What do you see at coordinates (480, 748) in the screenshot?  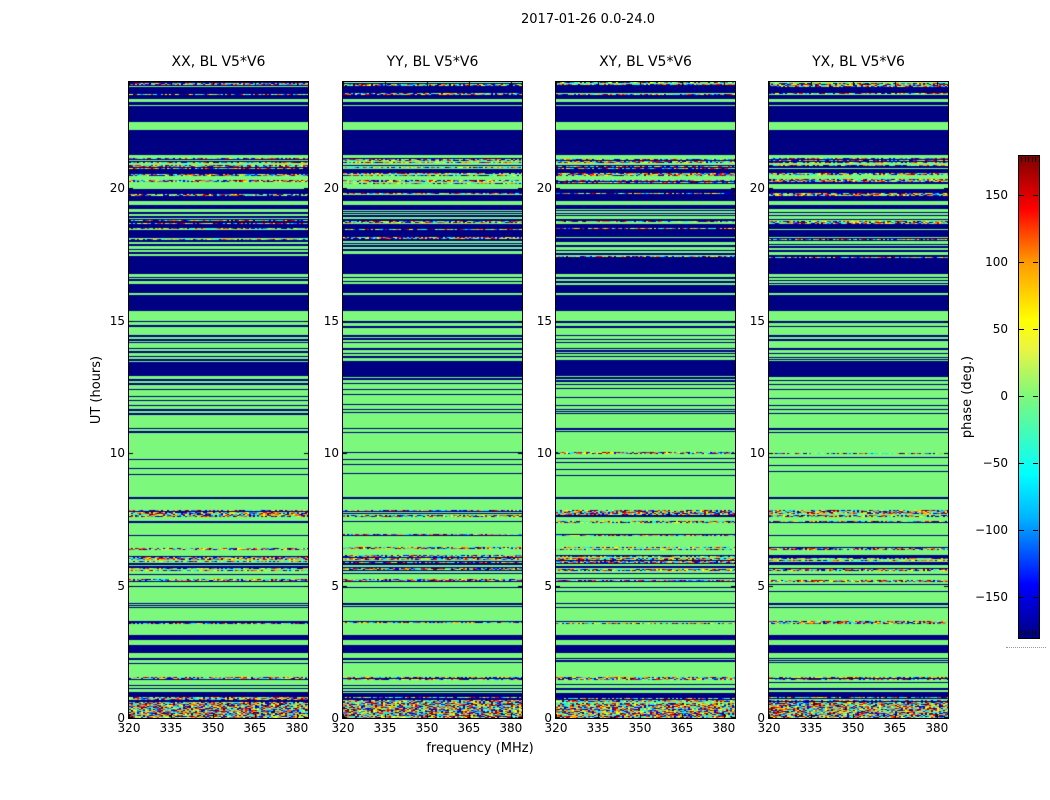 I see `x-axis-label: frequency (MHz)` at bounding box center [480, 748].